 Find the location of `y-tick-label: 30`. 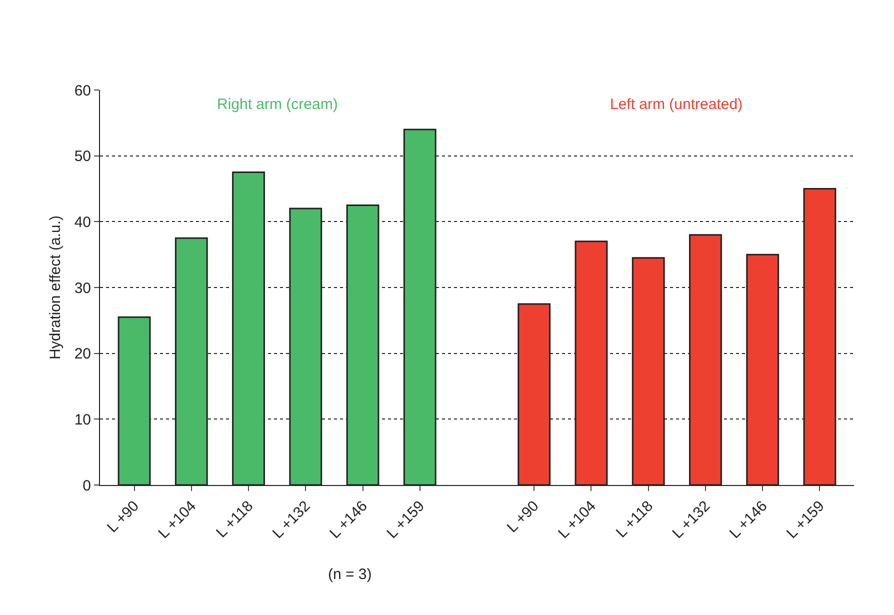

y-tick-label: 30 is located at coordinates (82, 288).